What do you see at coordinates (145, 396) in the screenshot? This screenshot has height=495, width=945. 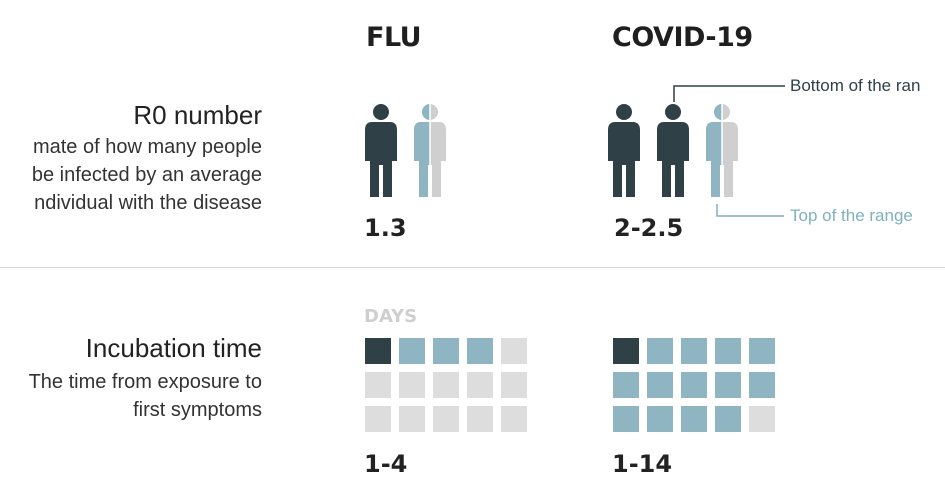 I see `incubation-row-description: The time from exposure to first symptoms` at bounding box center [145, 396].